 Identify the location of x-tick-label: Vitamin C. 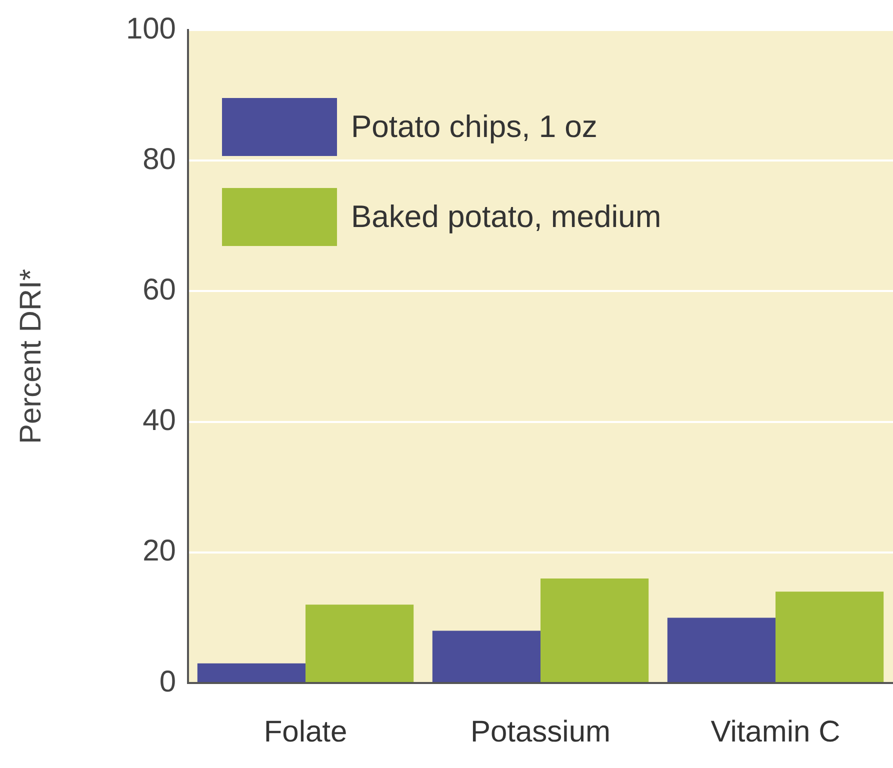
(775, 731).